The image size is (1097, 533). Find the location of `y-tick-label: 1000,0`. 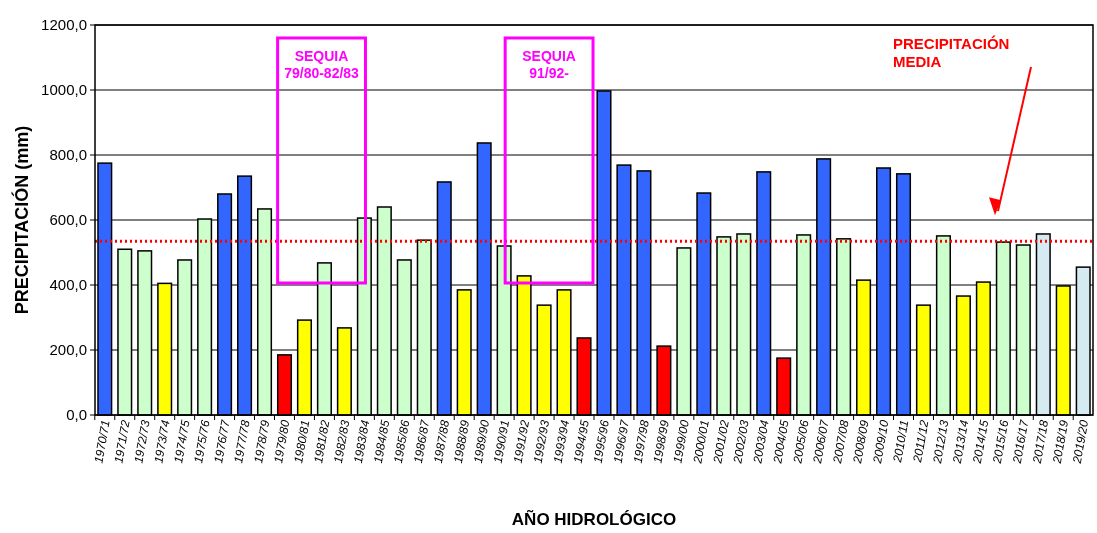

y-tick-label: 1000,0 is located at coordinates (64, 90).